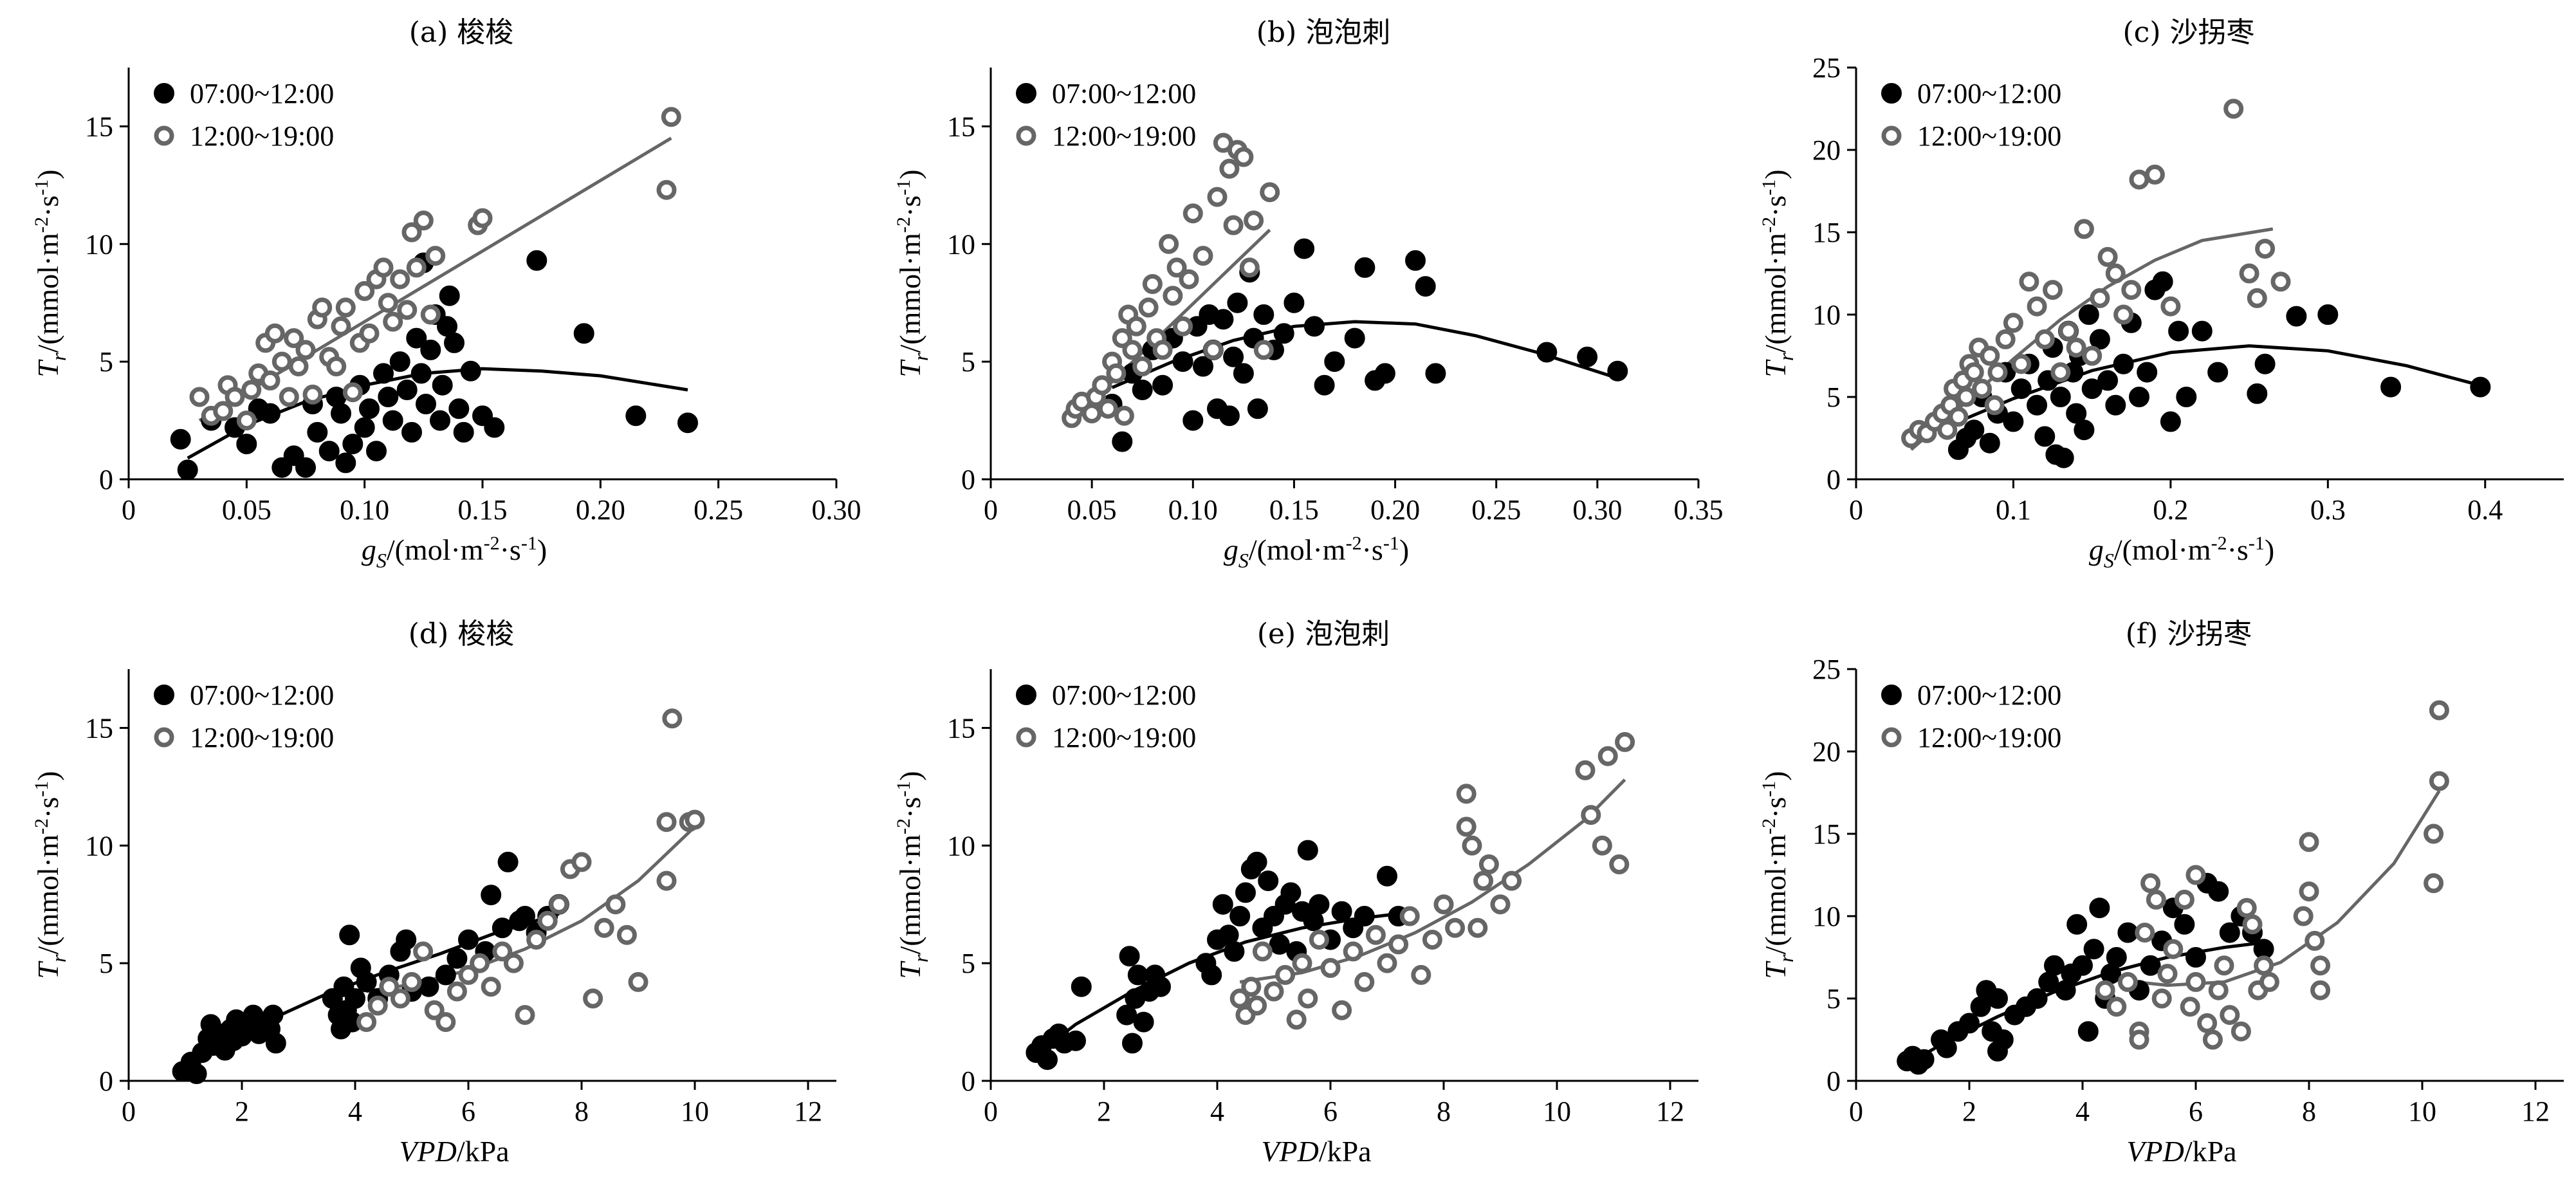 The height and width of the screenshot is (1187, 2576). I want to click on x-axis-label-part: VPD, so click(2155, 1151).